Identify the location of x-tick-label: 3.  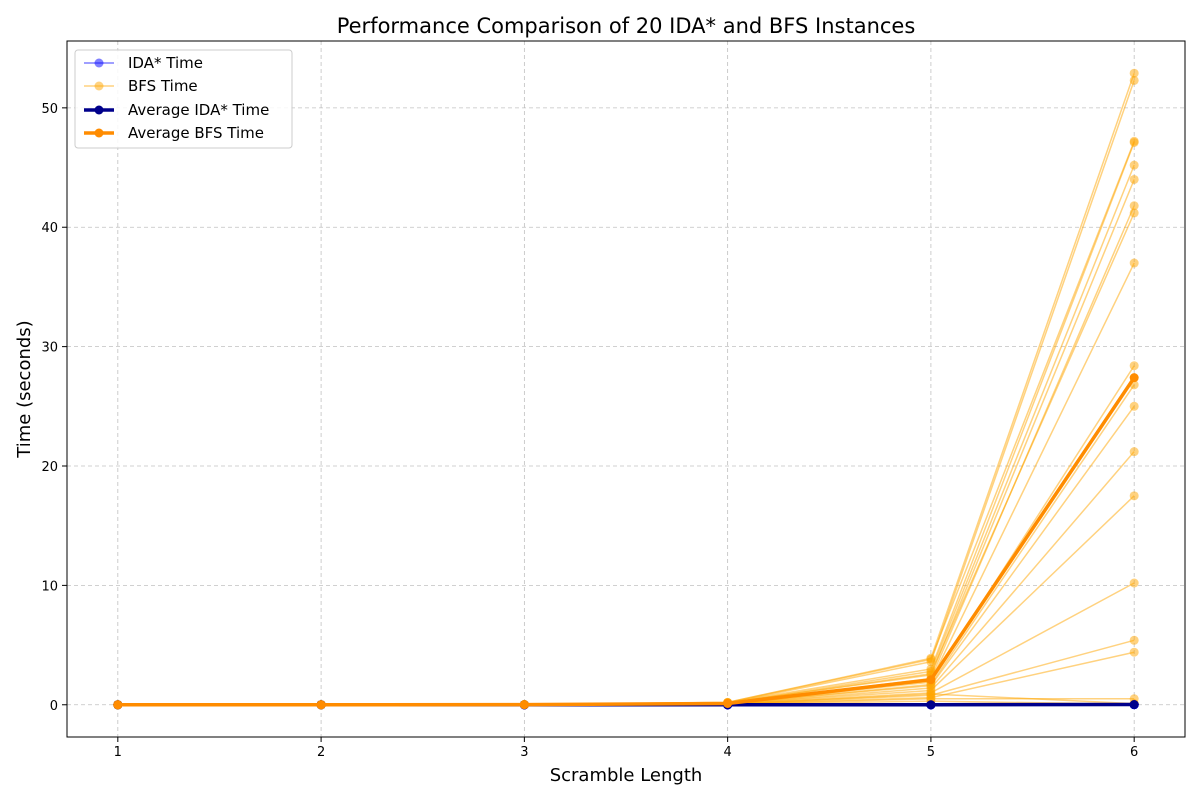
(524, 752).